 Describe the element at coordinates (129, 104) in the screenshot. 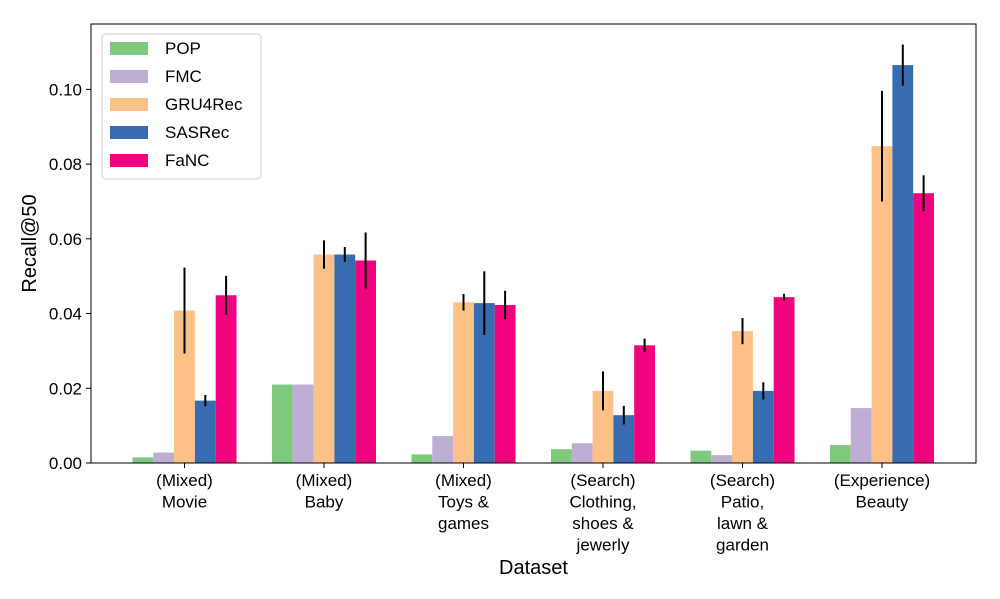

I see `legend-swatch-gru4rec` at that location.